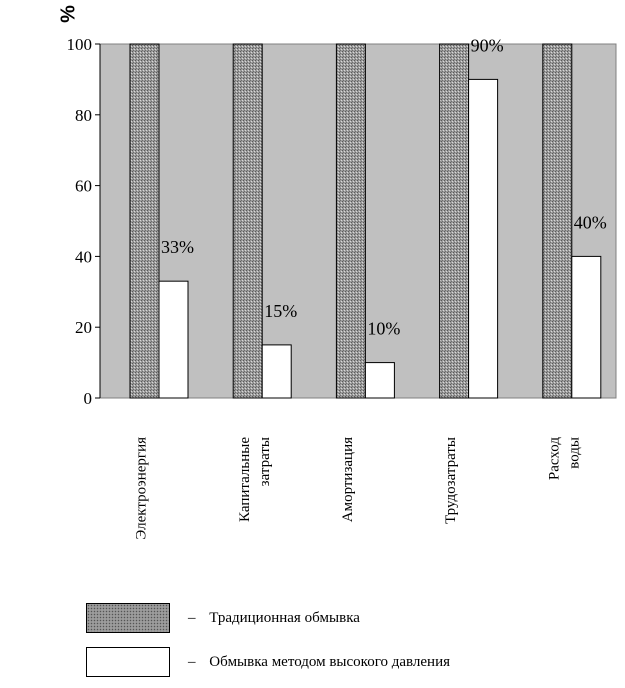 The width and height of the screenshot is (625, 688). What do you see at coordinates (245, 479) in the screenshot?
I see `category-label-line: Капитальные` at bounding box center [245, 479].